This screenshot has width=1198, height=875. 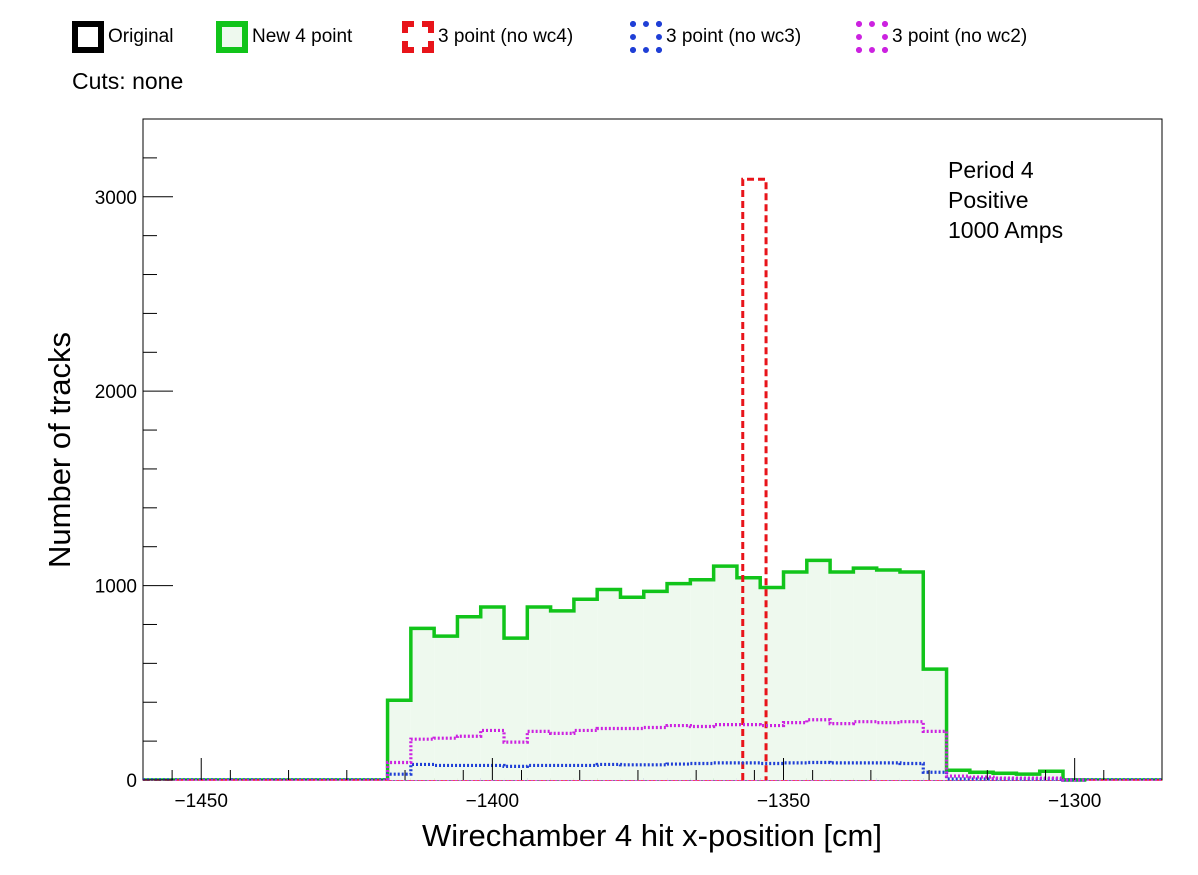 I want to click on legend-label: 3 point (no wc2), so click(x=960, y=36).